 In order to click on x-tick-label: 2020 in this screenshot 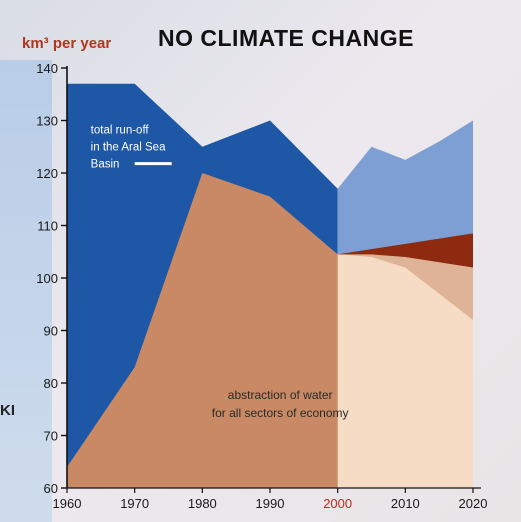, I will do `click(473, 503)`.